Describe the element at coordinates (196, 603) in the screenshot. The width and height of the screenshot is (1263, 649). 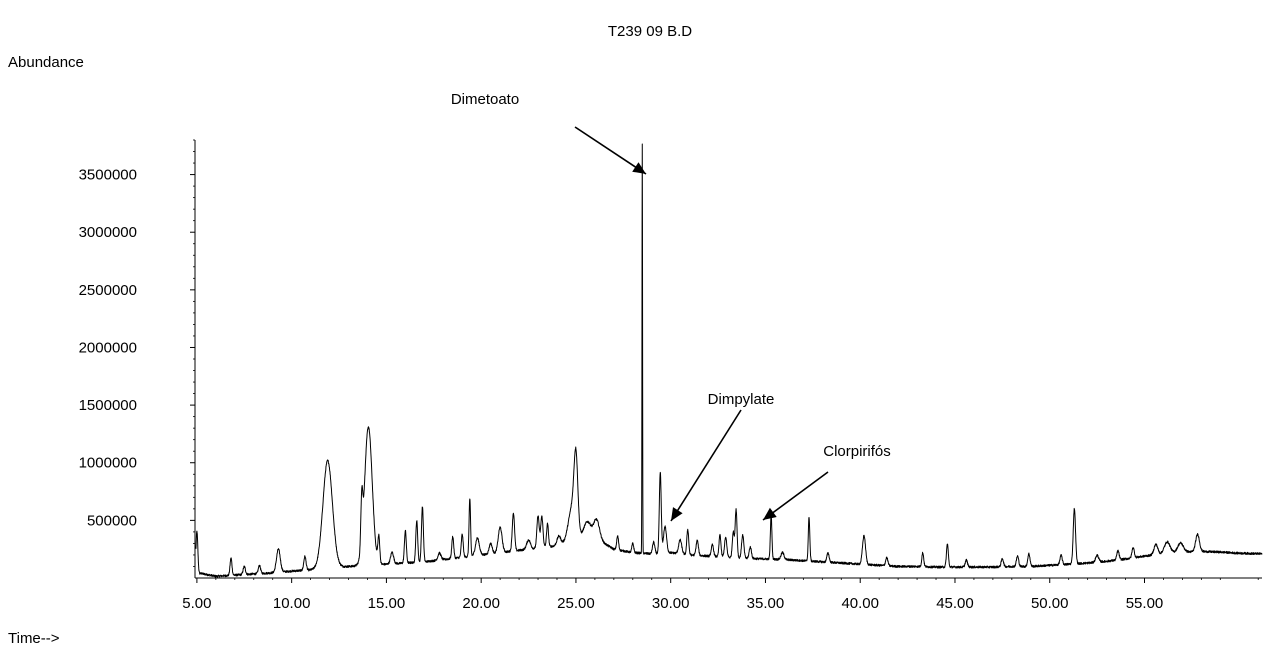
I see `x-tick-label: 5.00` at that location.